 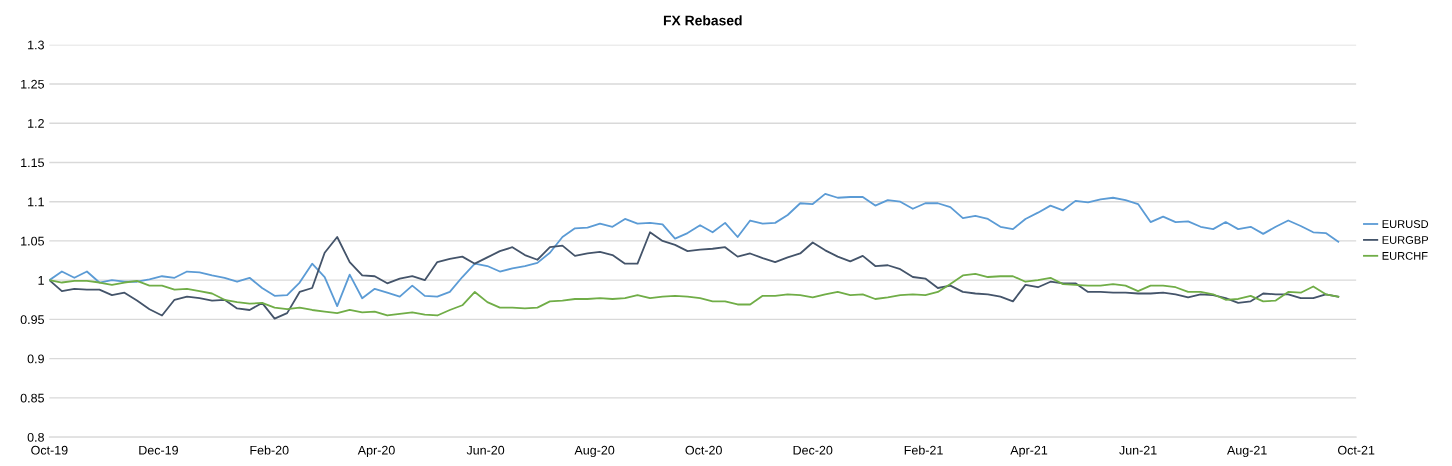 I want to click on x-tick-label: Apr-20, so click(x=376, y=451).